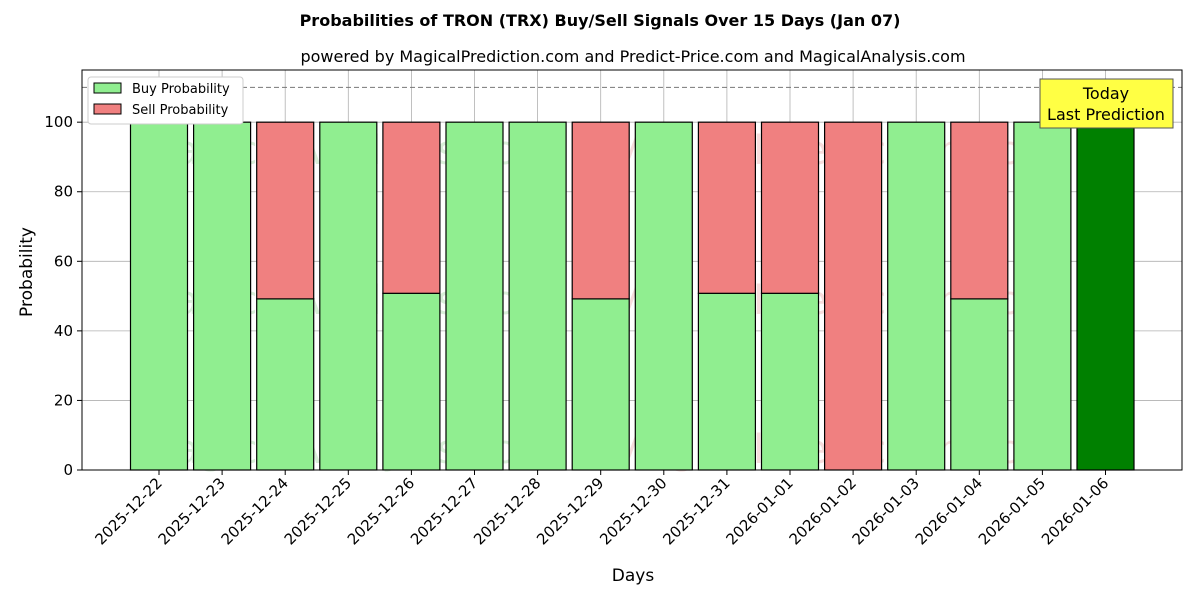  Describe the element at coordinates (949, 511) in the screenshot. I see `x-tick-label: 2026-01-04` at that location.